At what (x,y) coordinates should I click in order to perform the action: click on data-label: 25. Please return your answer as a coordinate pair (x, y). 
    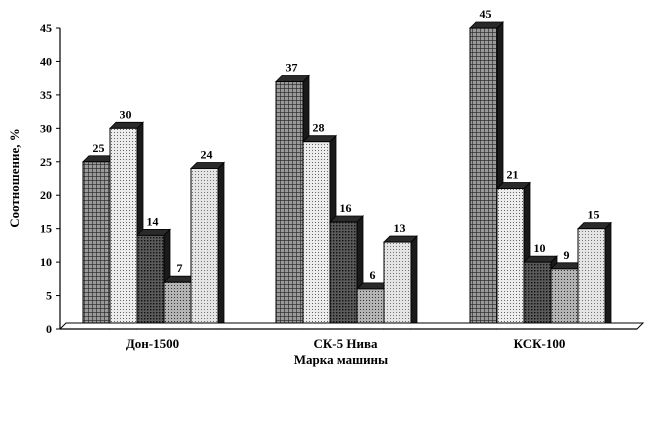
    Looking at the image, I should click on (99, 148).